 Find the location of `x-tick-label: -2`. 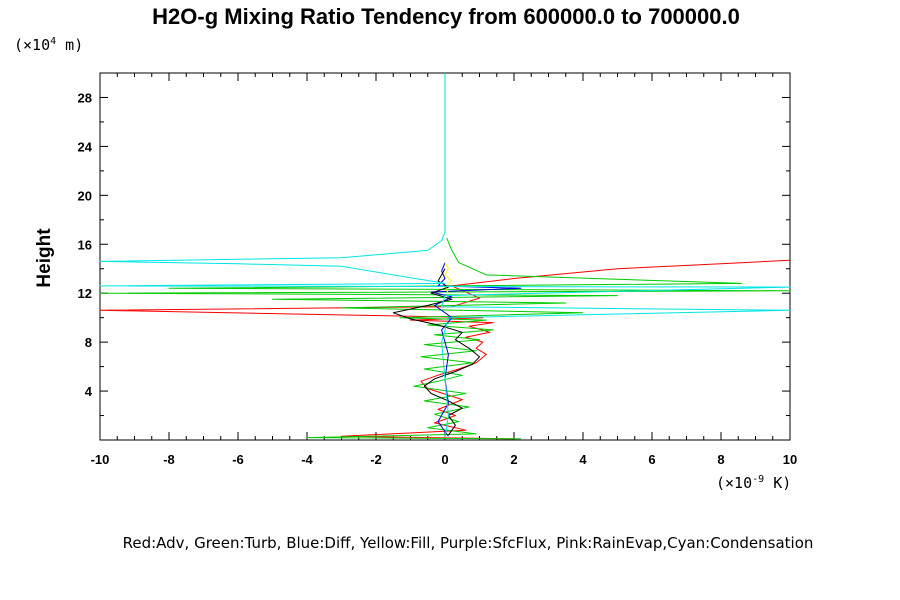

x-tick-label: -2 is located at coordinates (376, 459).